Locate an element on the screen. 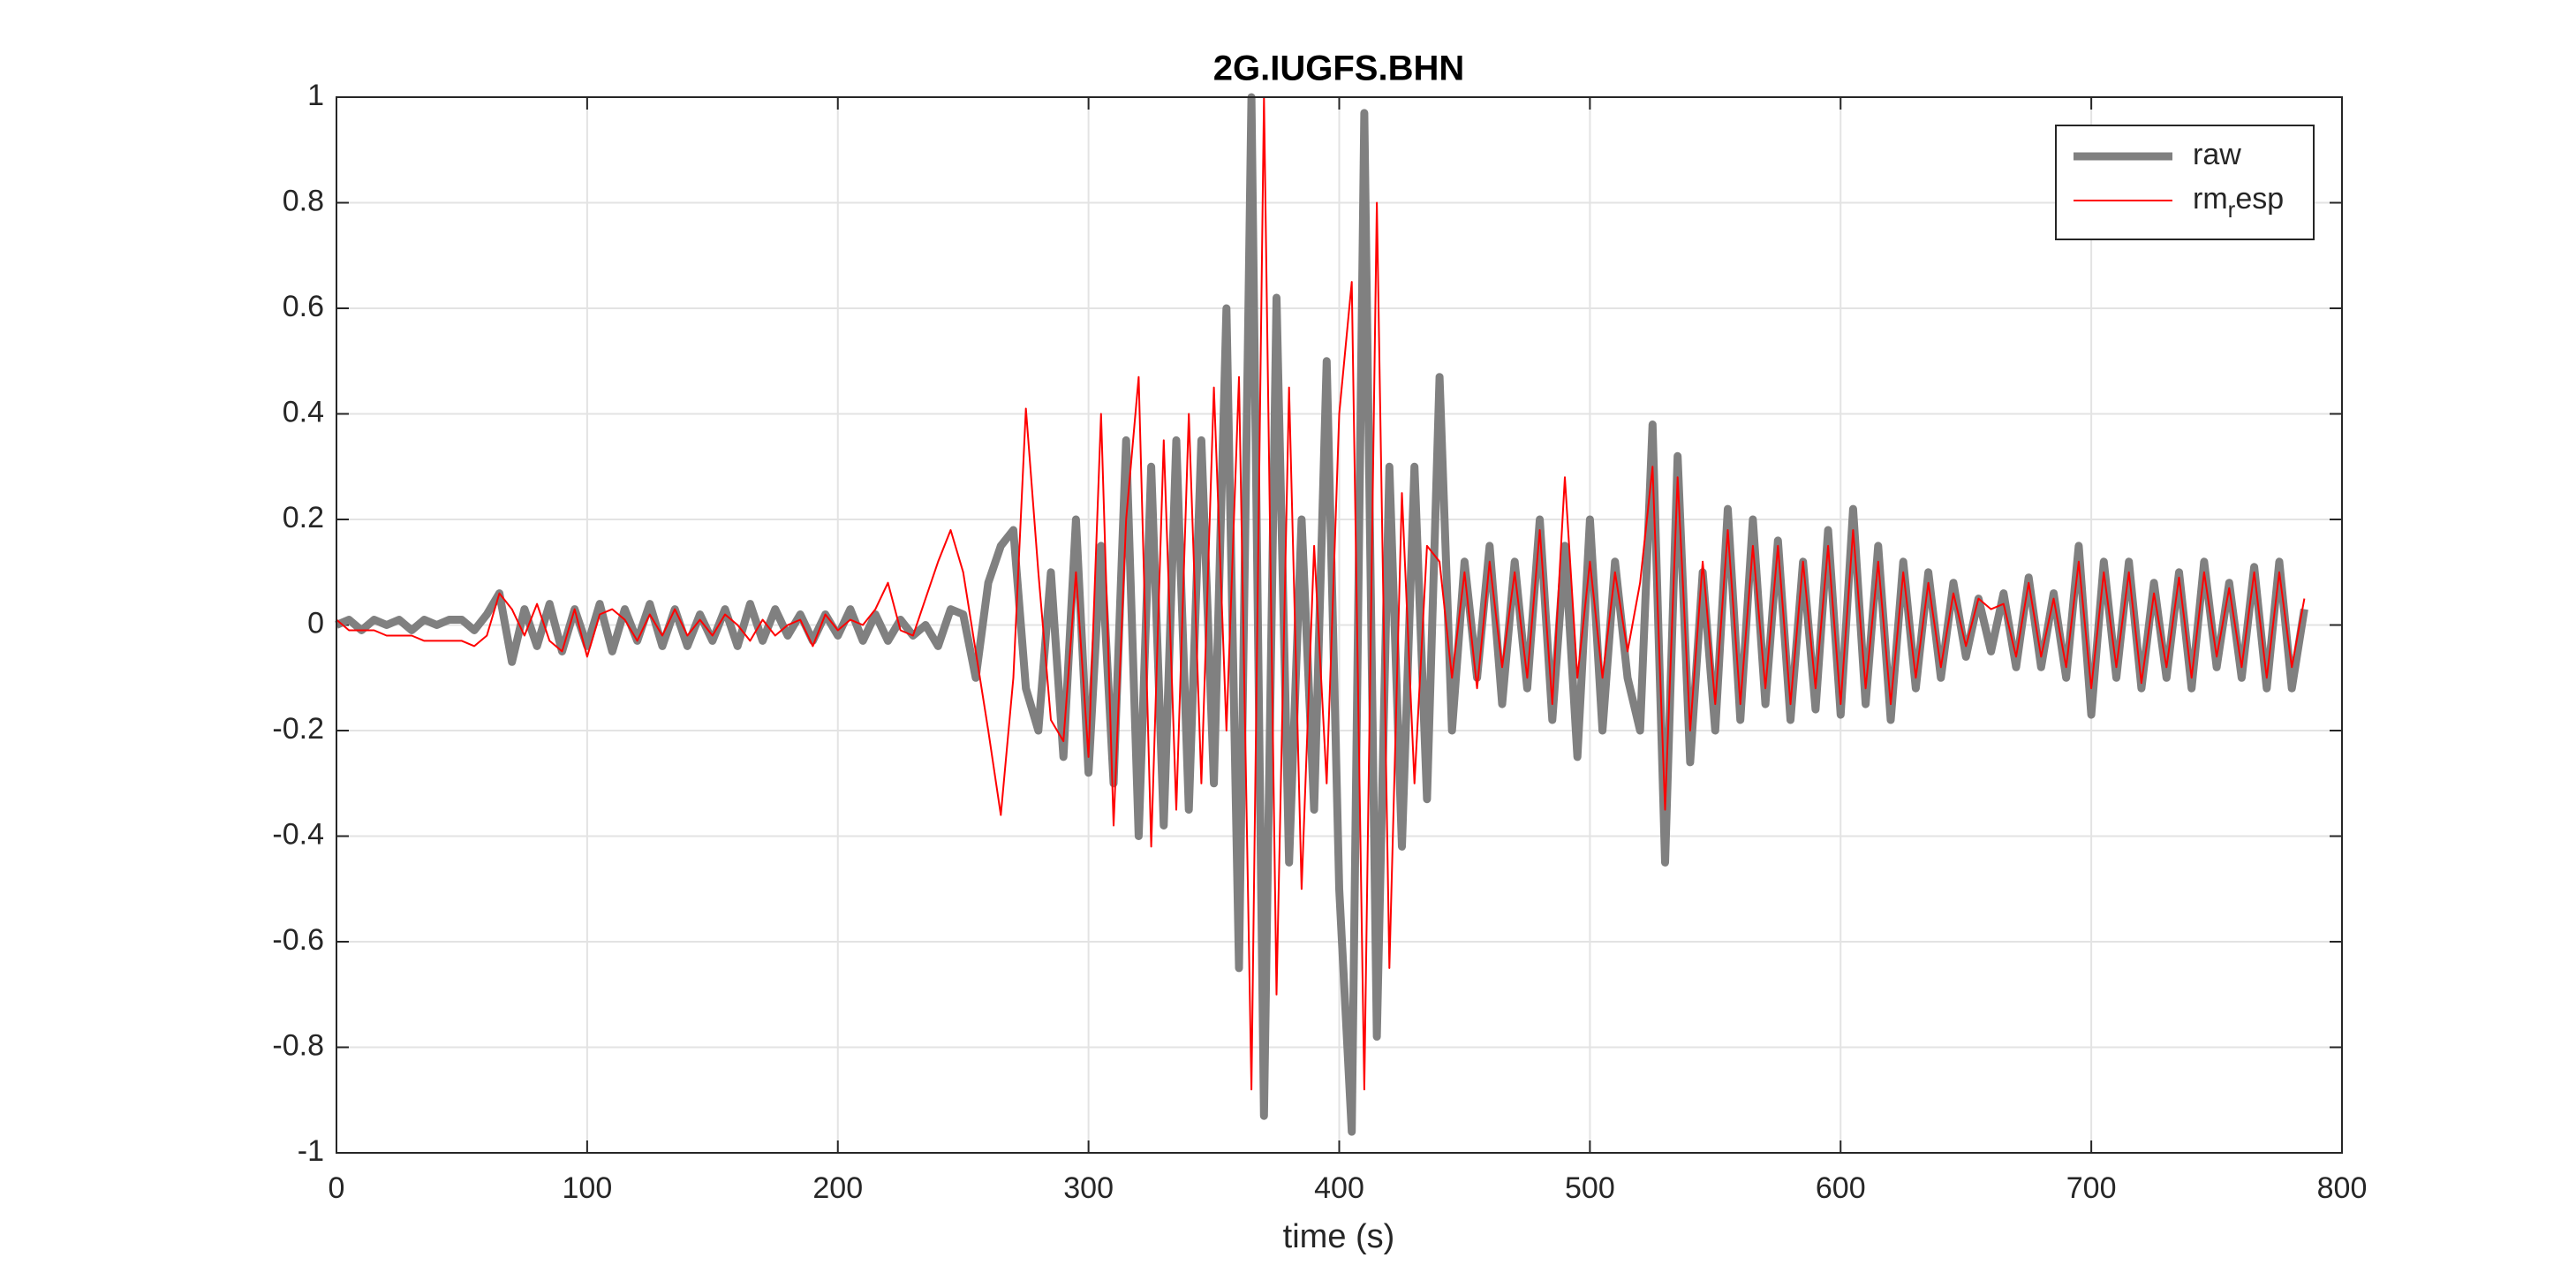  y-tick-label: 0.8 is located at coordinates (304, 201).